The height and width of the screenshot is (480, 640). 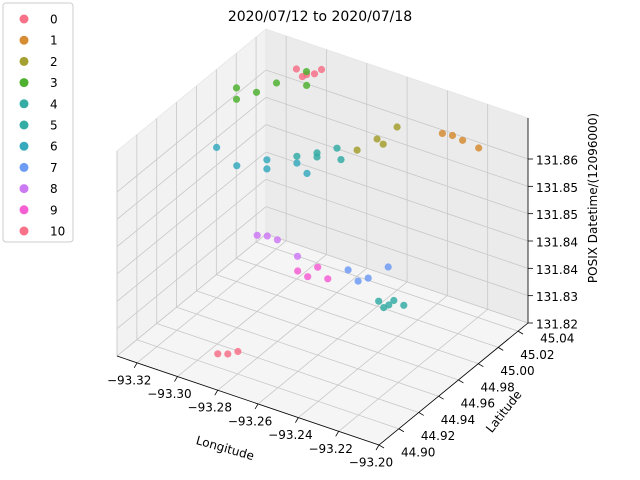 I want to click on x-tick-label: −93.22, so click(x=330, y=449).